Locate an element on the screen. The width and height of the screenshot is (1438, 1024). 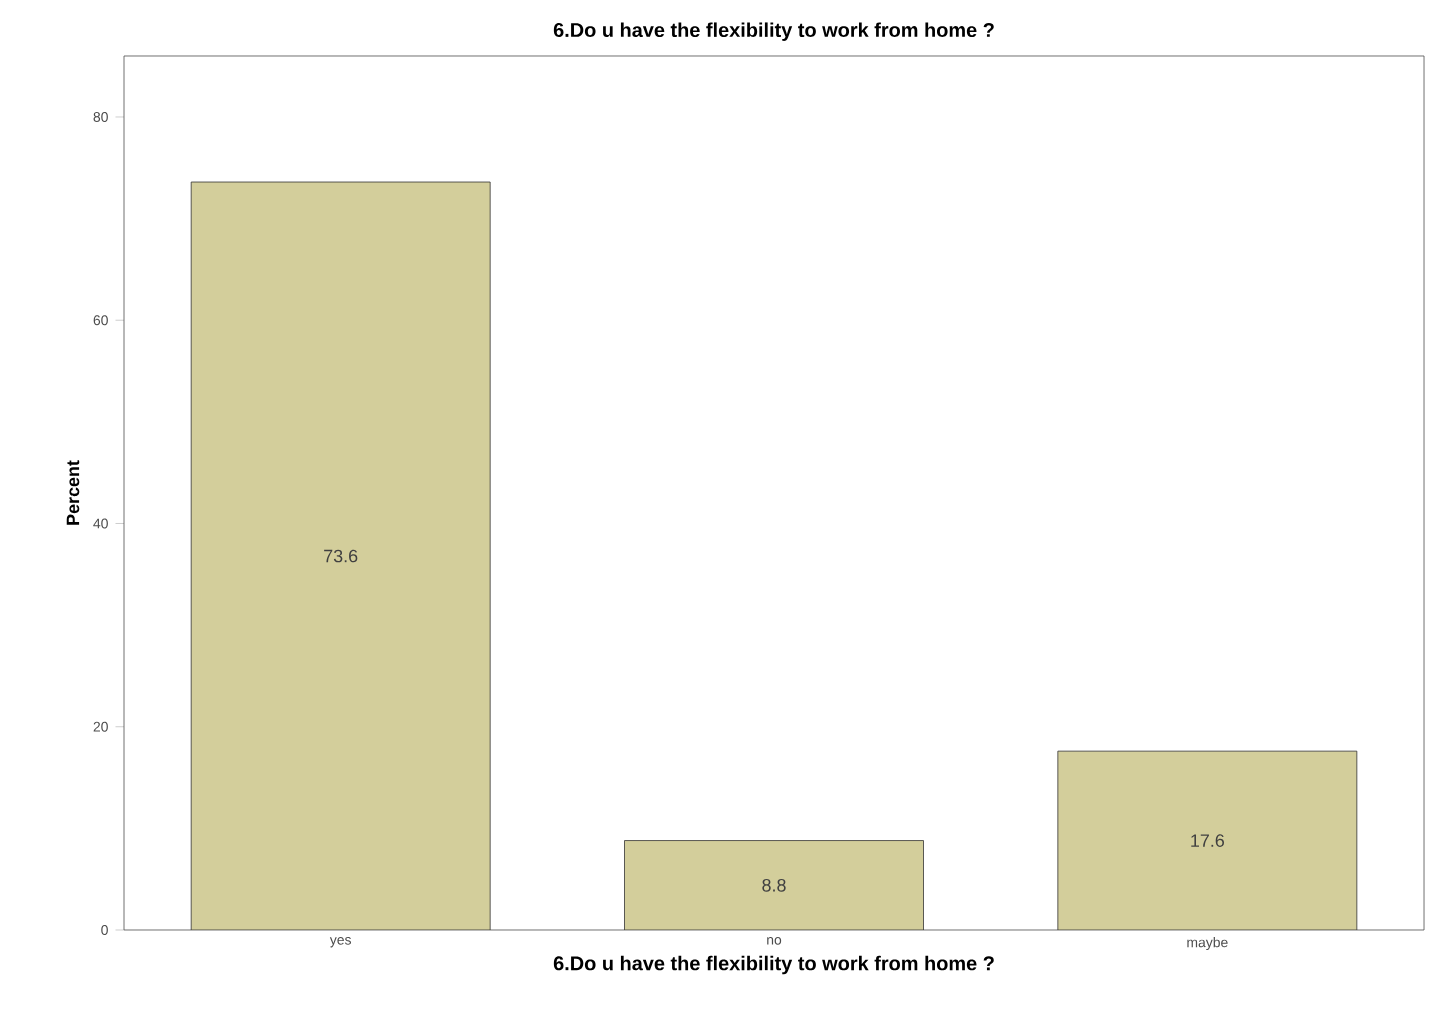
chart-title: 6.Do u have the flexibility to work from home ? is located at coordinates (773, 31).